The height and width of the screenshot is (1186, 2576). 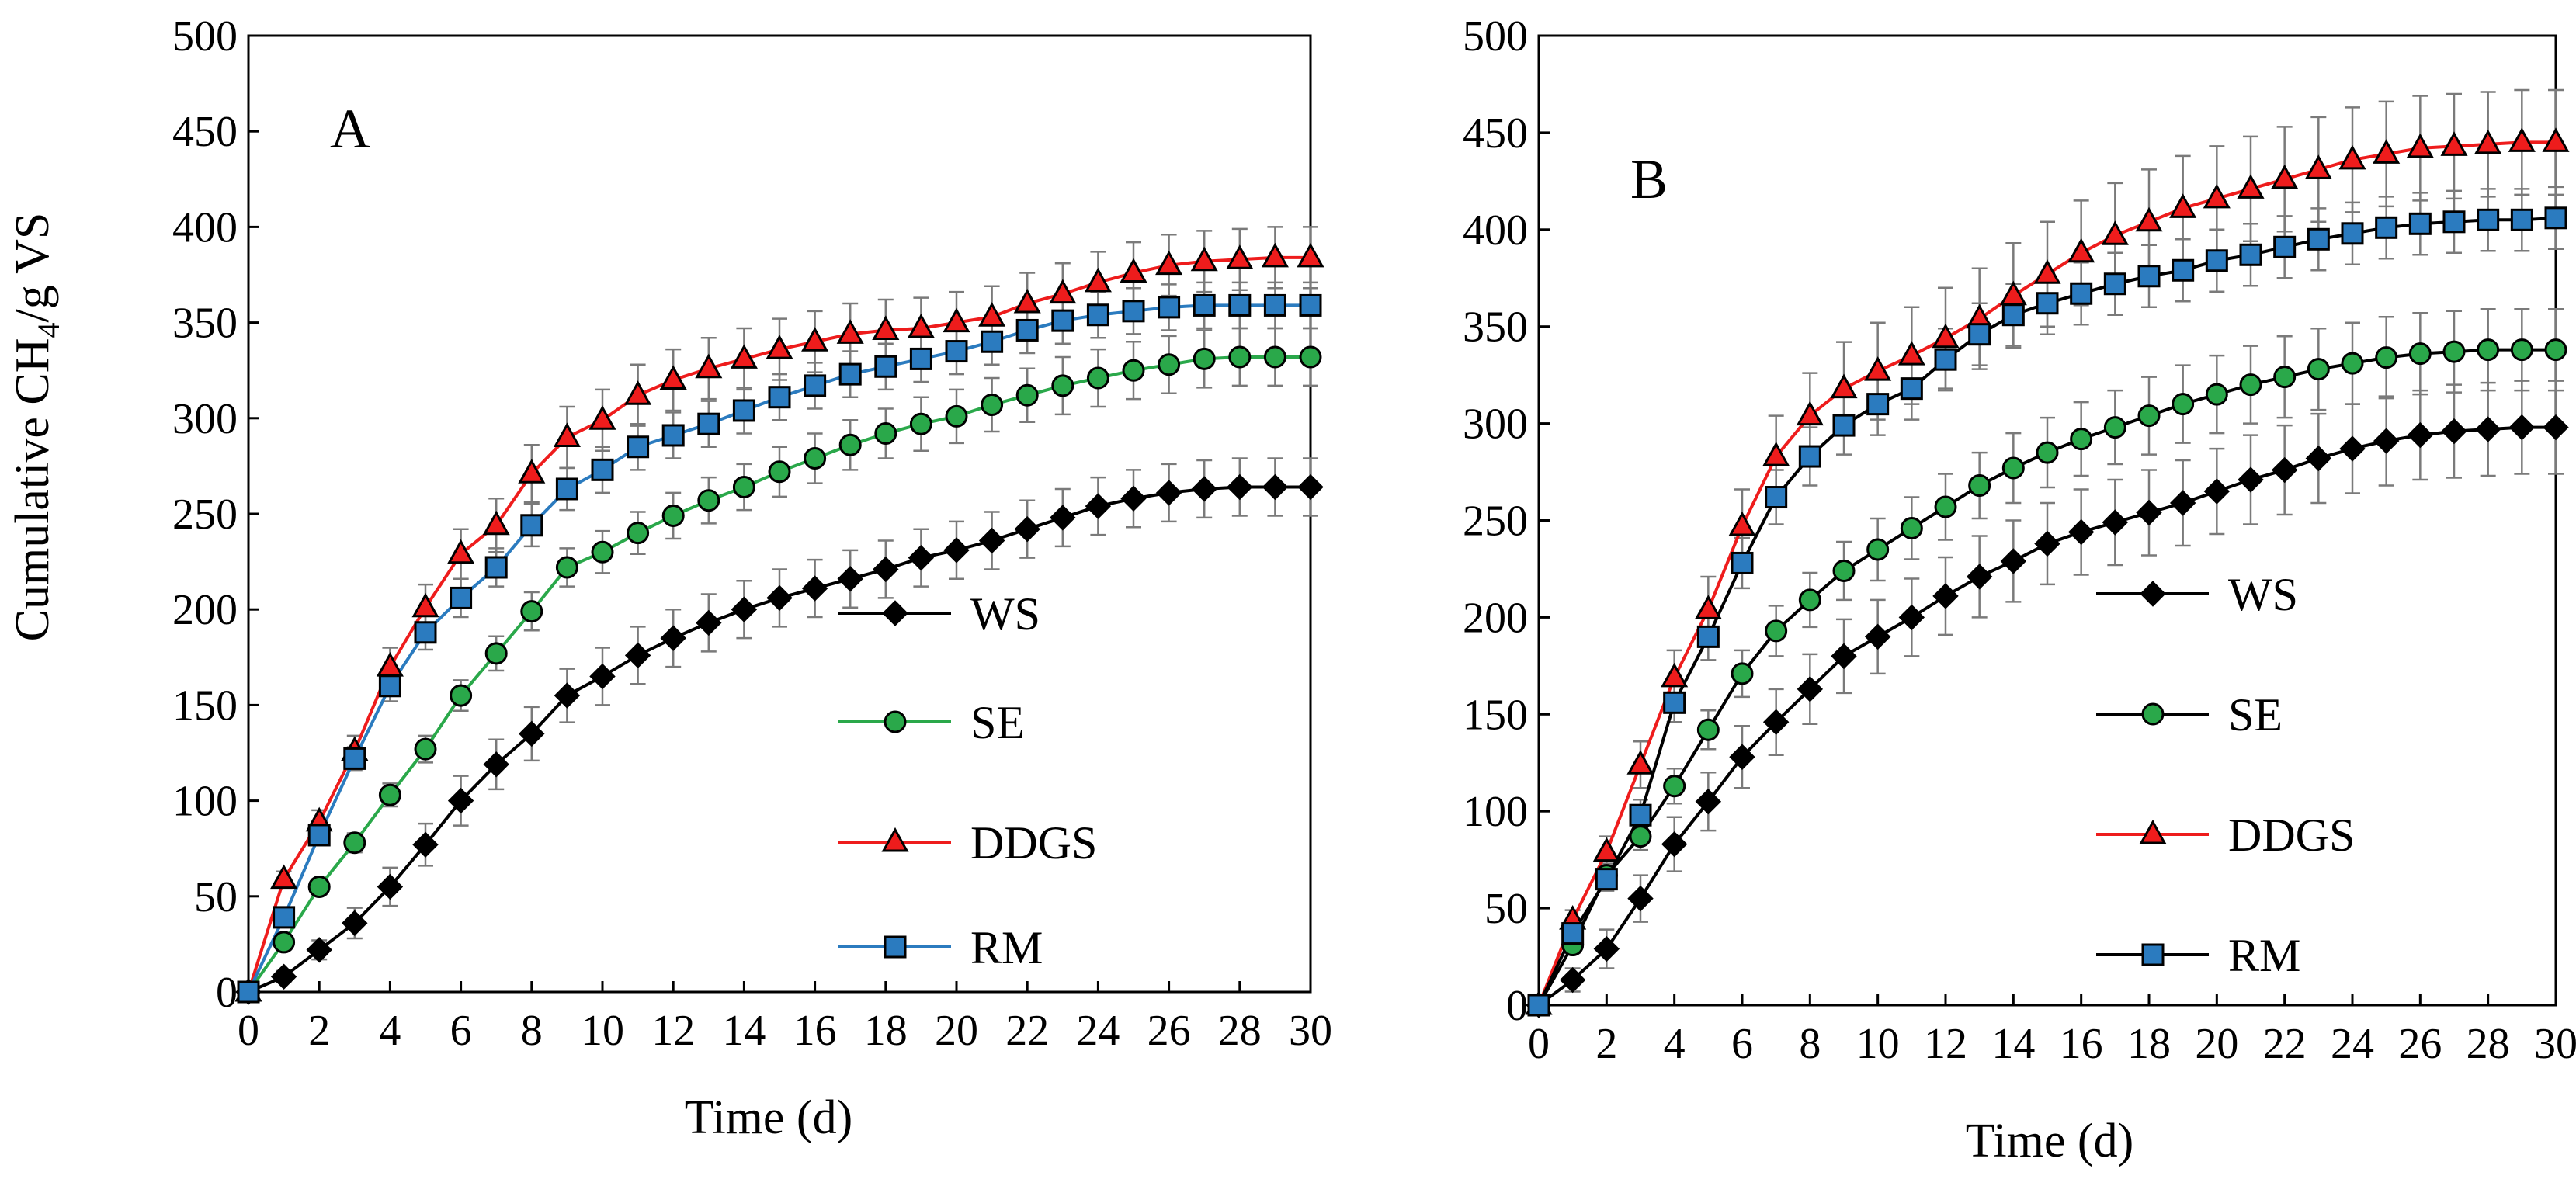 What do you see at coordinates (227, 993) in the screenshot?
I see `y-tick-label: 0` at bounding box center [227, 993].